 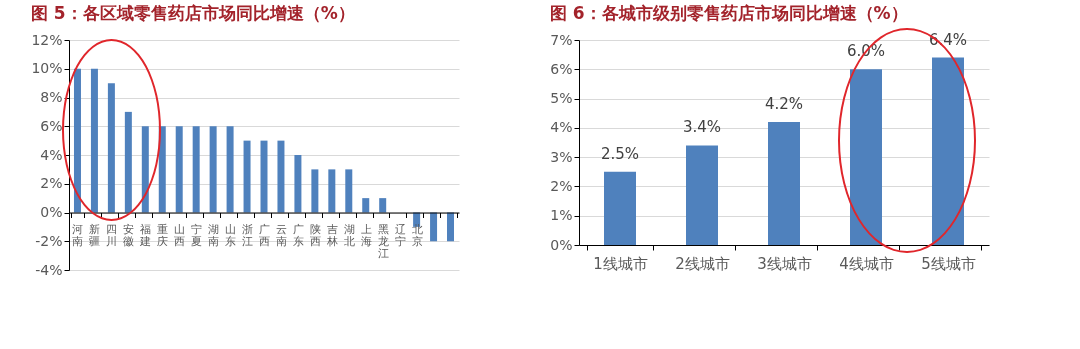 I want to click on x-tick-label: 宁夏, so click(x=197, y=235).